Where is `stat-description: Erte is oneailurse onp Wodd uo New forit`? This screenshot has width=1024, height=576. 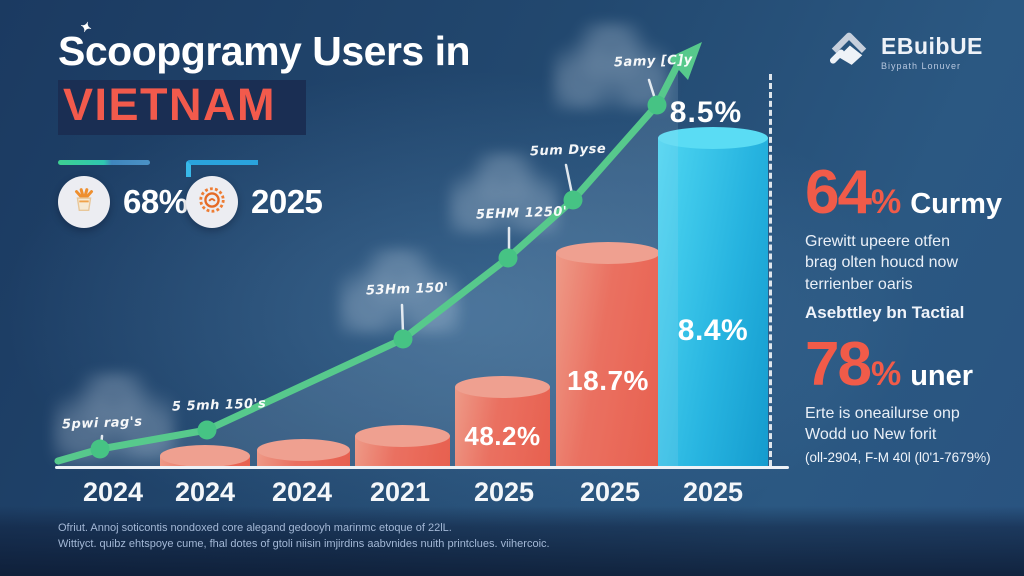 stat-description: Erte is oneailurse onp Wodd uo New forit is located at coordinates (882, 424).